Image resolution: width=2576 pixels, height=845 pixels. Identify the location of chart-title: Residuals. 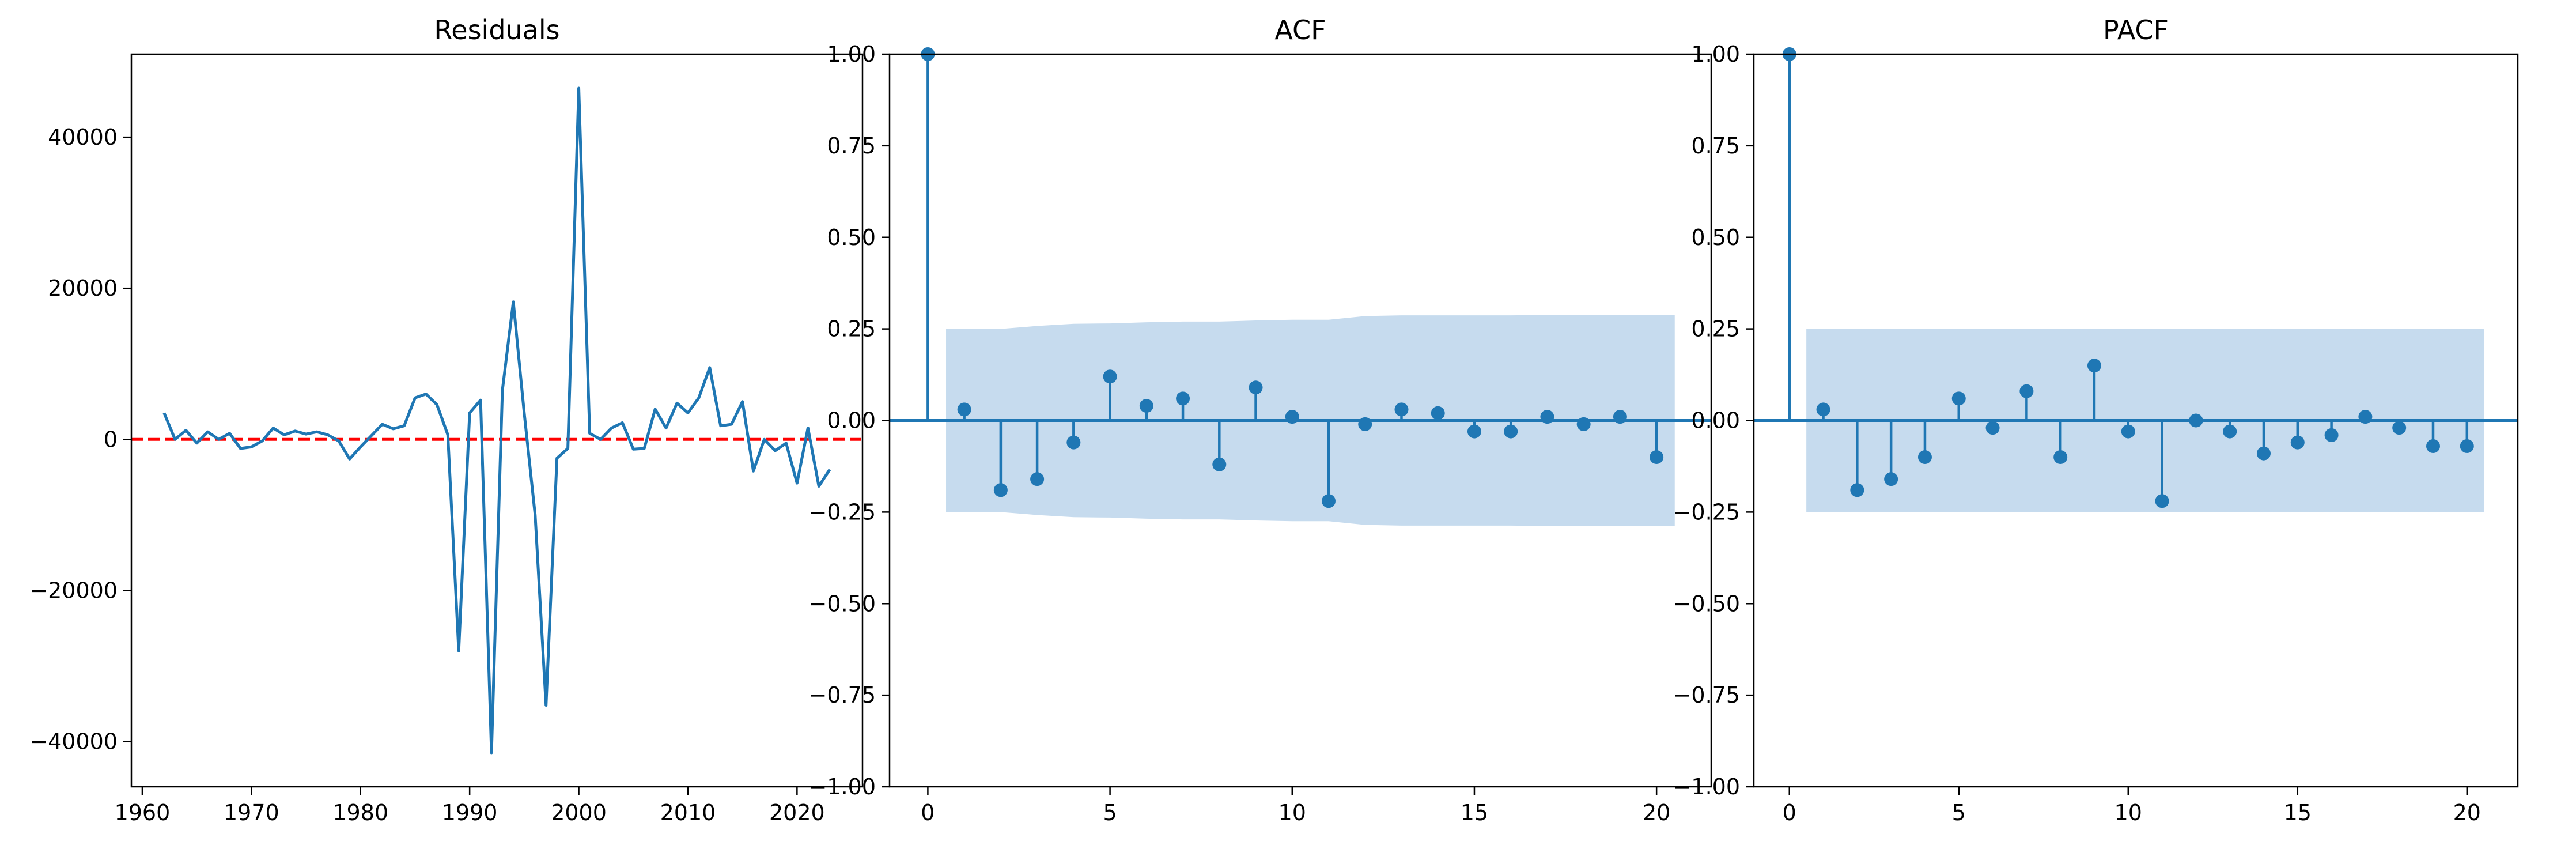
(496, 30).